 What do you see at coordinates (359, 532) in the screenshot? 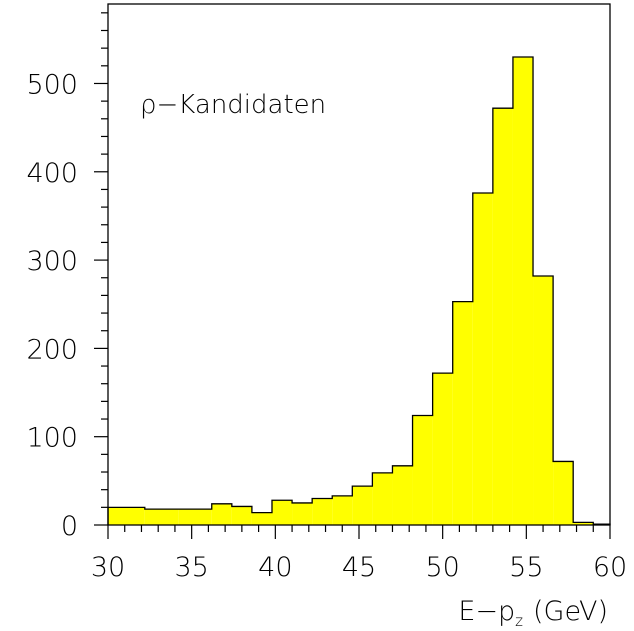
I see `x-axis-ticks` at bounding box center [359, 532].